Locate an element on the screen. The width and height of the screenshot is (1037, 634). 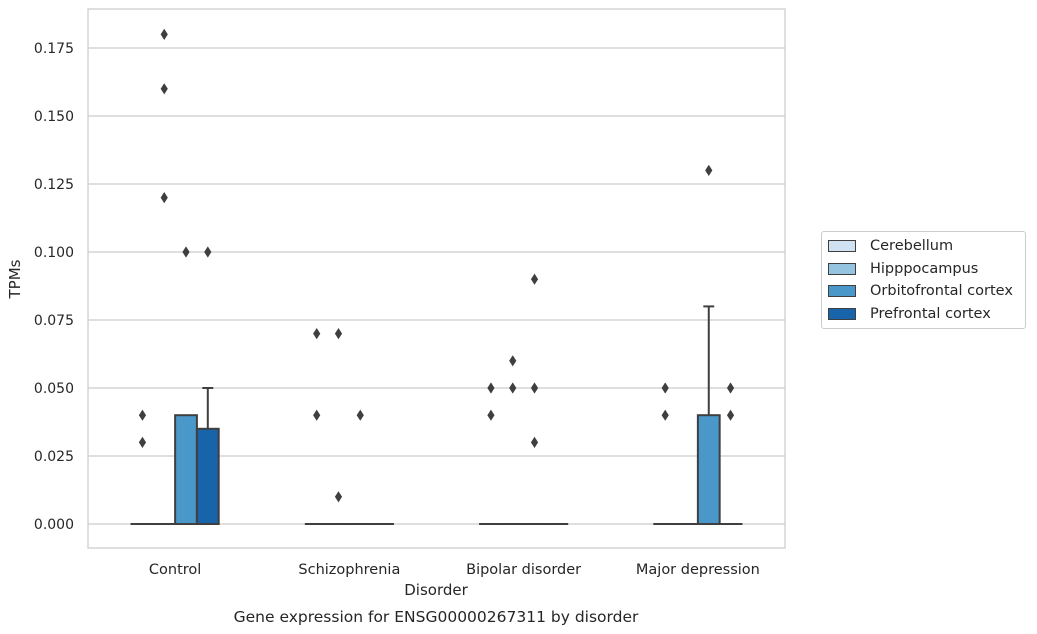
x-axis-label: Disorder is located at coordinates (436, 590).